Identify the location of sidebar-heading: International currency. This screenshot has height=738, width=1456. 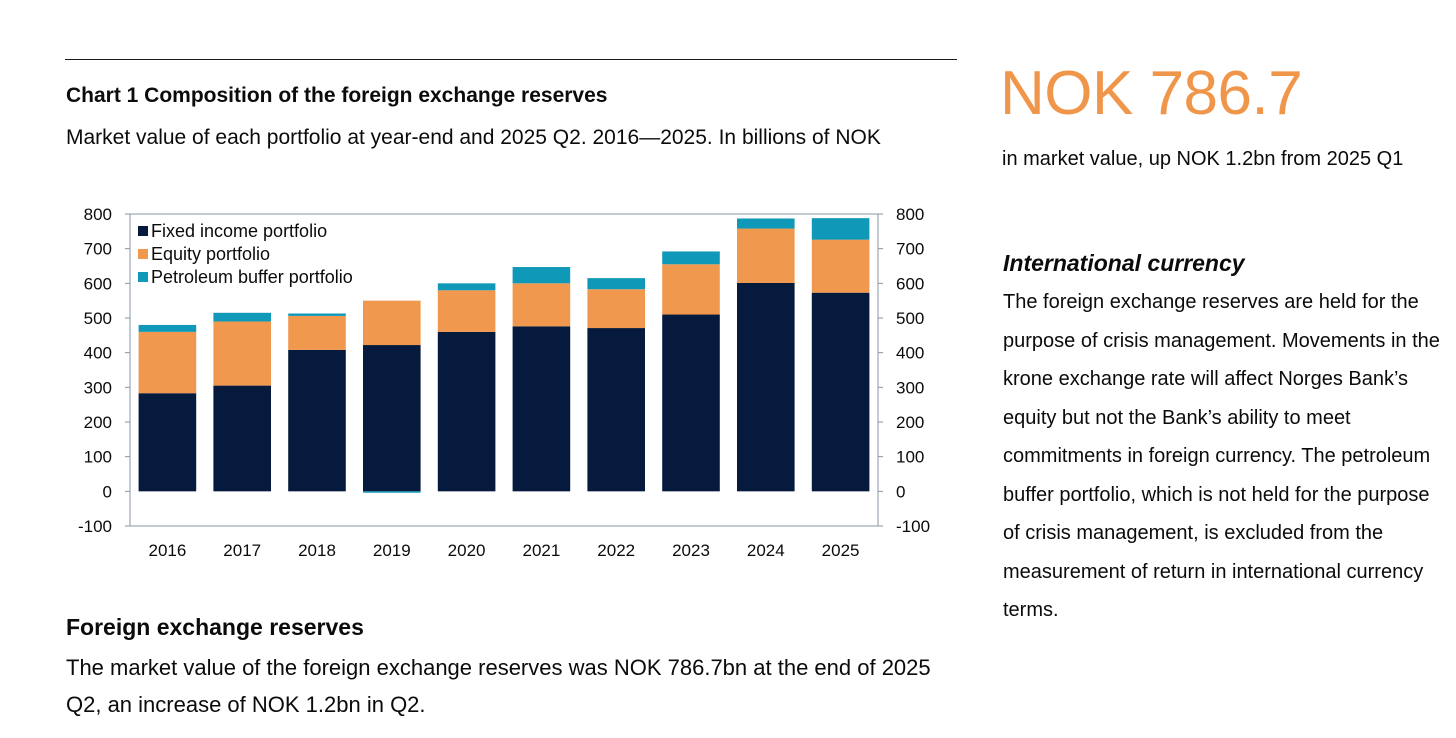
(1124, 263).